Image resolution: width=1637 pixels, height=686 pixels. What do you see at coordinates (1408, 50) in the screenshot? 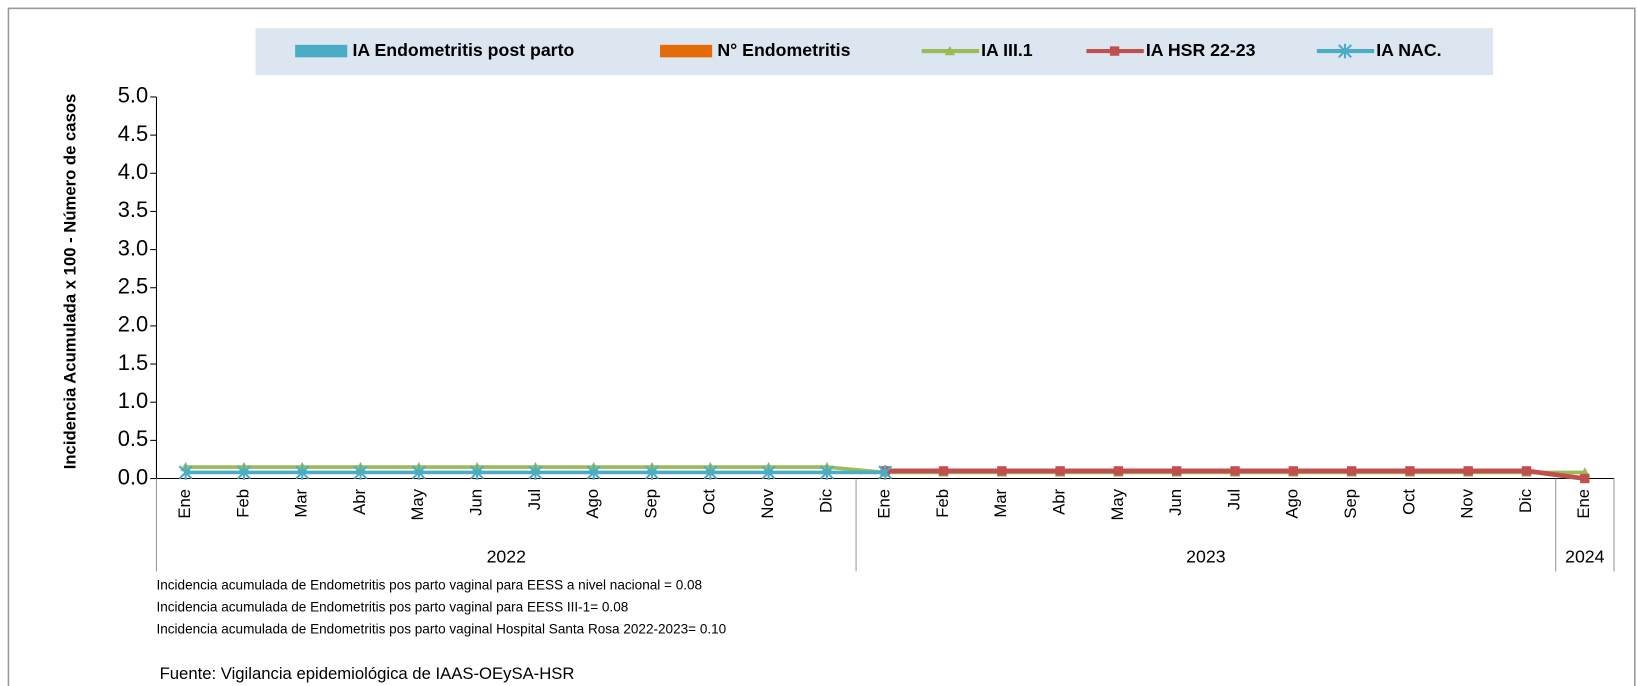
I see `legend-label: IA NAC.` at bounding box center [1408, 50].